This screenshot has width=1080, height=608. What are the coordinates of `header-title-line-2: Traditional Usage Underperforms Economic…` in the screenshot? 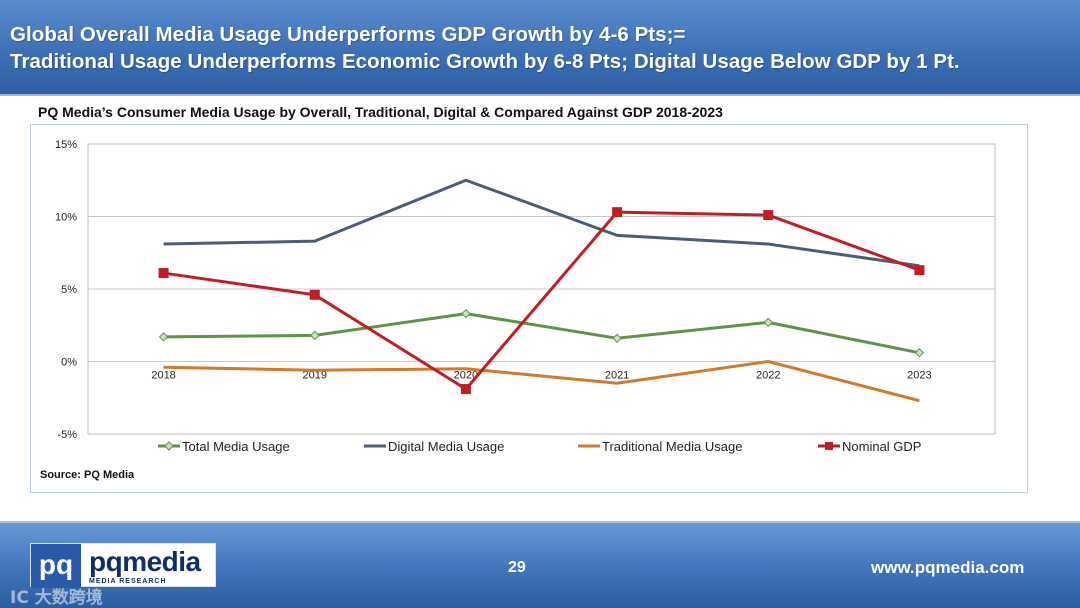 It's located at (485, 61).